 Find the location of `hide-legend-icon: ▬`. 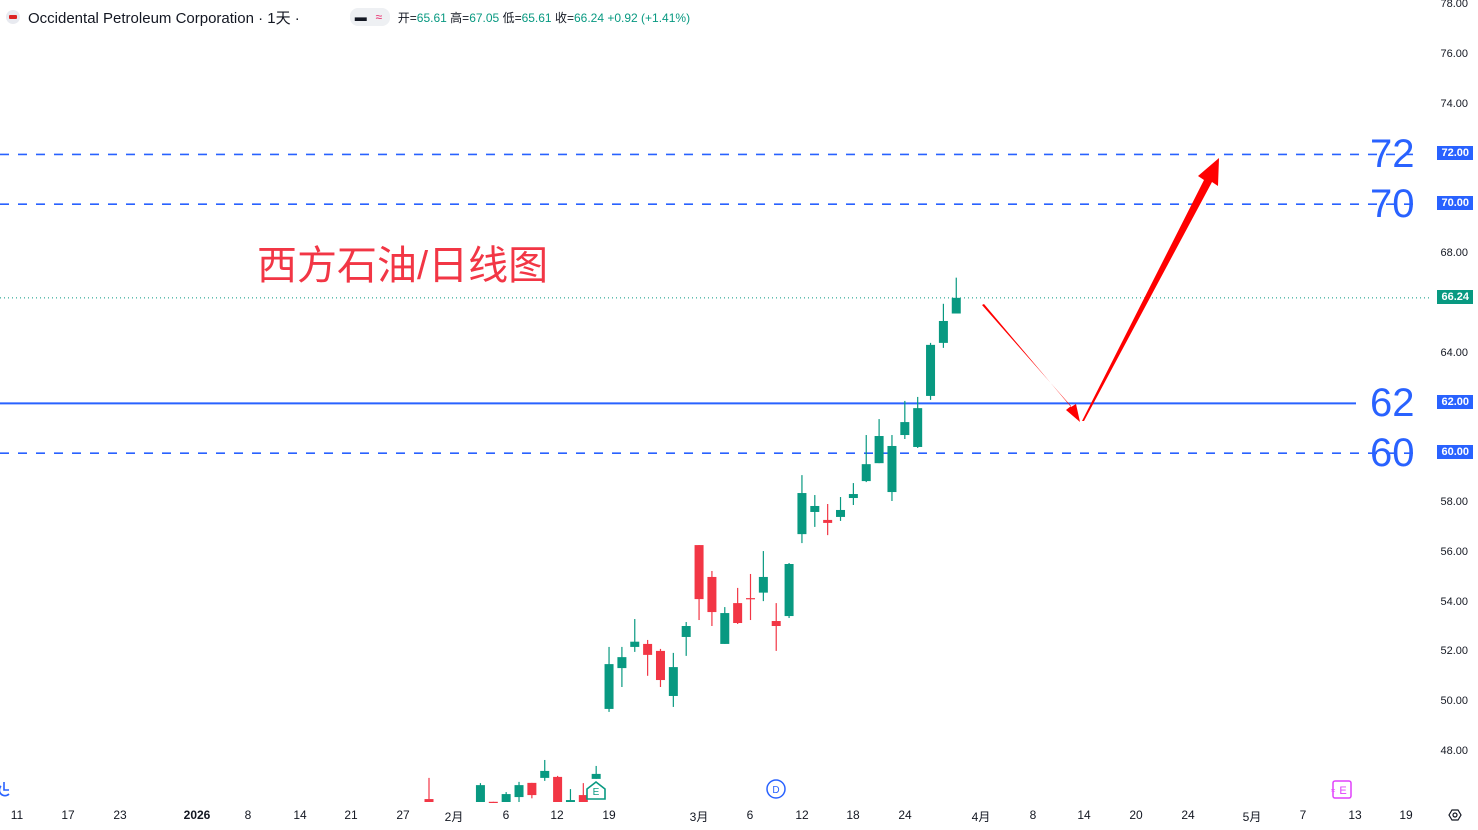

hide-legend-icon: ▬ is located at coordinates (360, 17).